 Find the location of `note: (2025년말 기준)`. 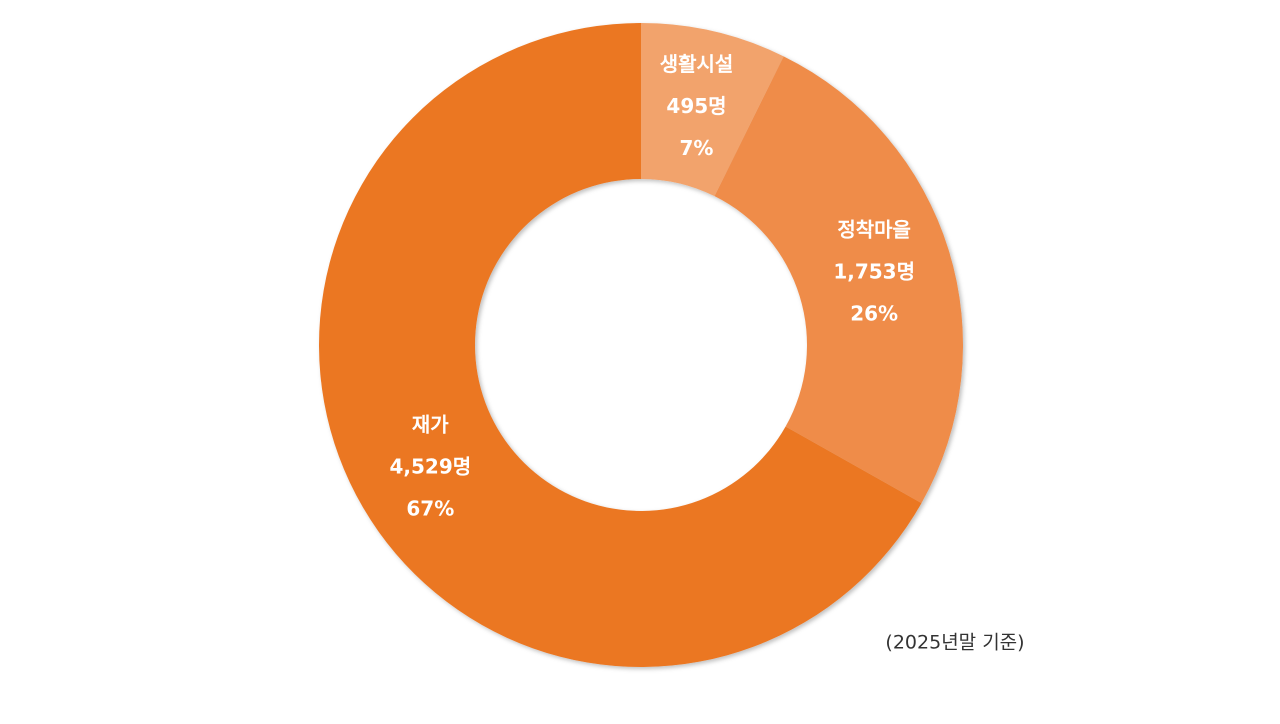

note: (2025년말 기준) is located at coordinates (954, 643).